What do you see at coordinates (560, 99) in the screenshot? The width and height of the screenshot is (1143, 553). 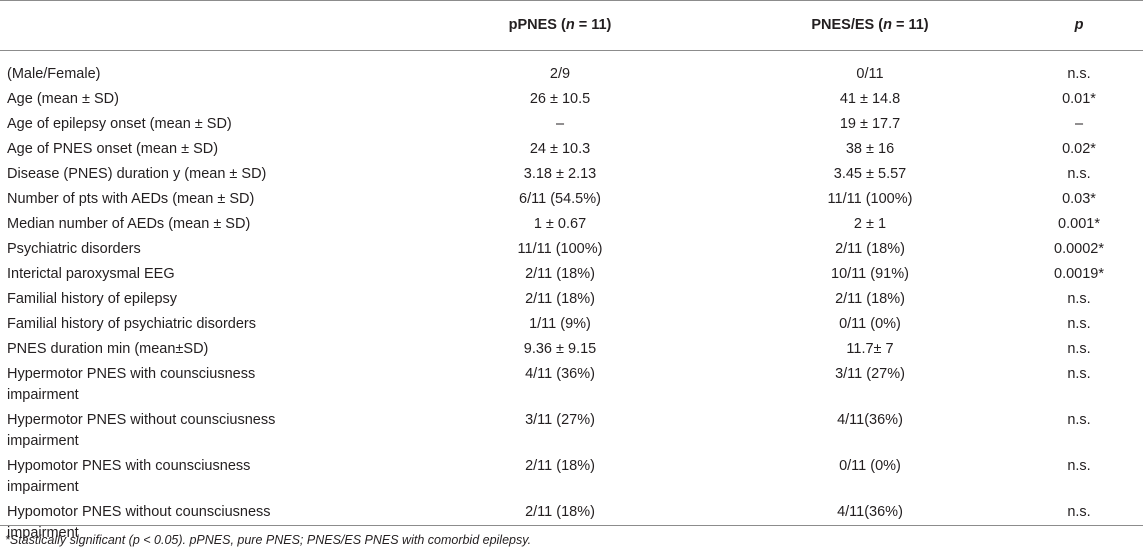 I see `cell-ppnes: 26 ± 10.5` at bounding box center [560, 99].